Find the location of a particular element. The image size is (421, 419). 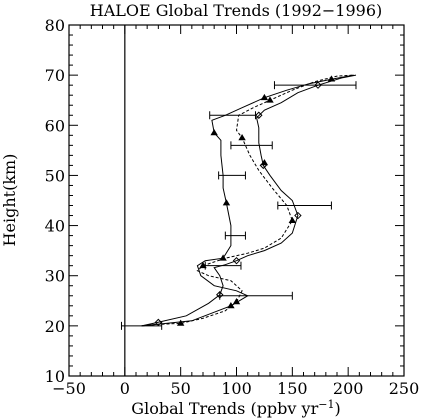

y-tick-label: 80 is located at coordinates (55, 25).